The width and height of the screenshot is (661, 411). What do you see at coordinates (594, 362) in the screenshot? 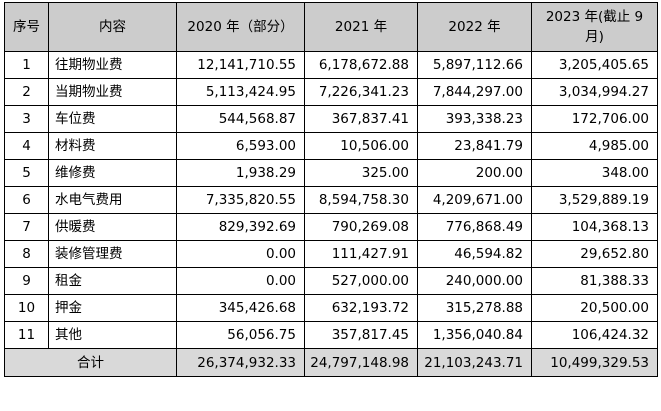
I see `total-2023: 10,499,329.53` at bounding box center [594, 362].